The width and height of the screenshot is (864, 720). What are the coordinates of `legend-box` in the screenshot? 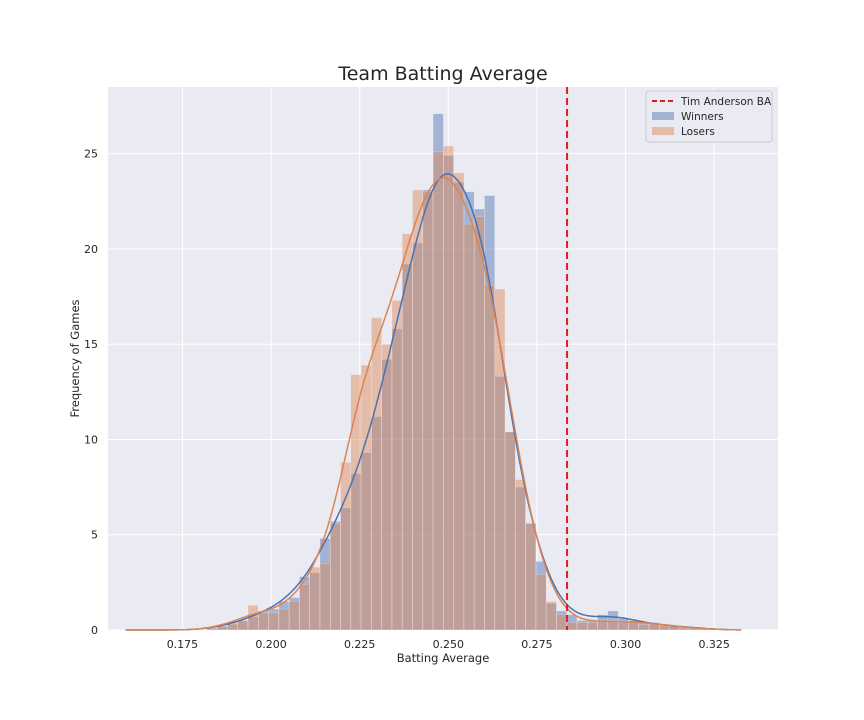 It's located at (709, 116).